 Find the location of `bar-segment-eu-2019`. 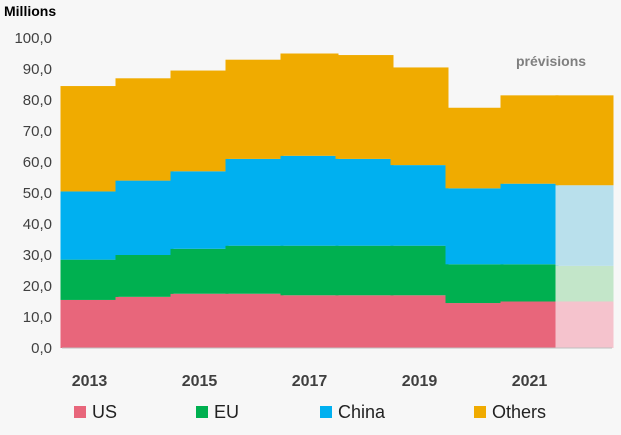

bar-segment-eu-2019 is located at coordinates (419, 270).